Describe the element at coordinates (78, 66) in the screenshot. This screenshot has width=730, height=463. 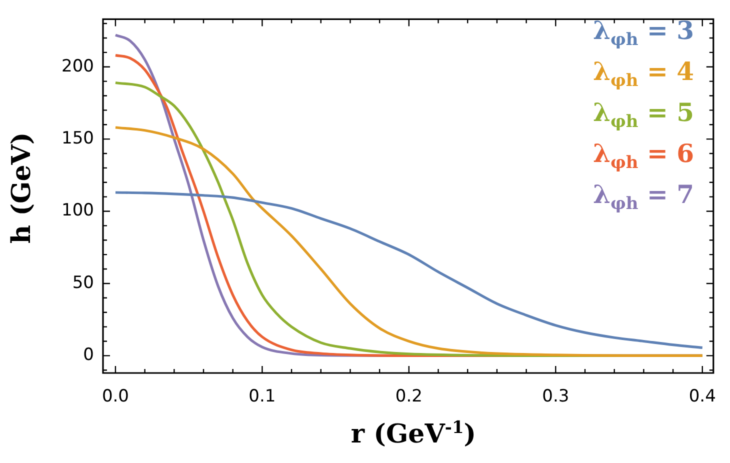
I see `y-tick-label: 200` at that location.